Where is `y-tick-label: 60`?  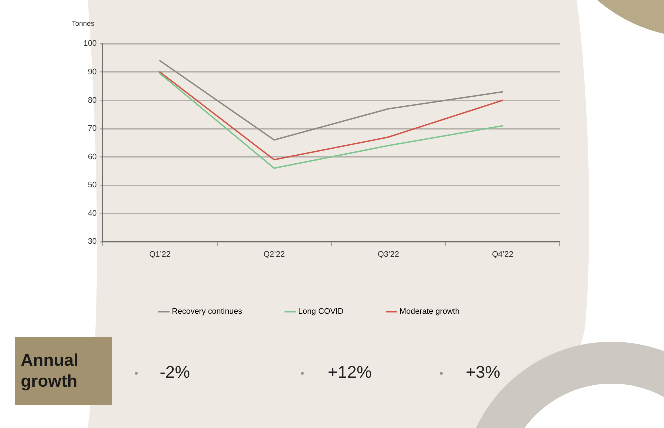 y-tick-label: 60 is located at coordinates (93, 157).